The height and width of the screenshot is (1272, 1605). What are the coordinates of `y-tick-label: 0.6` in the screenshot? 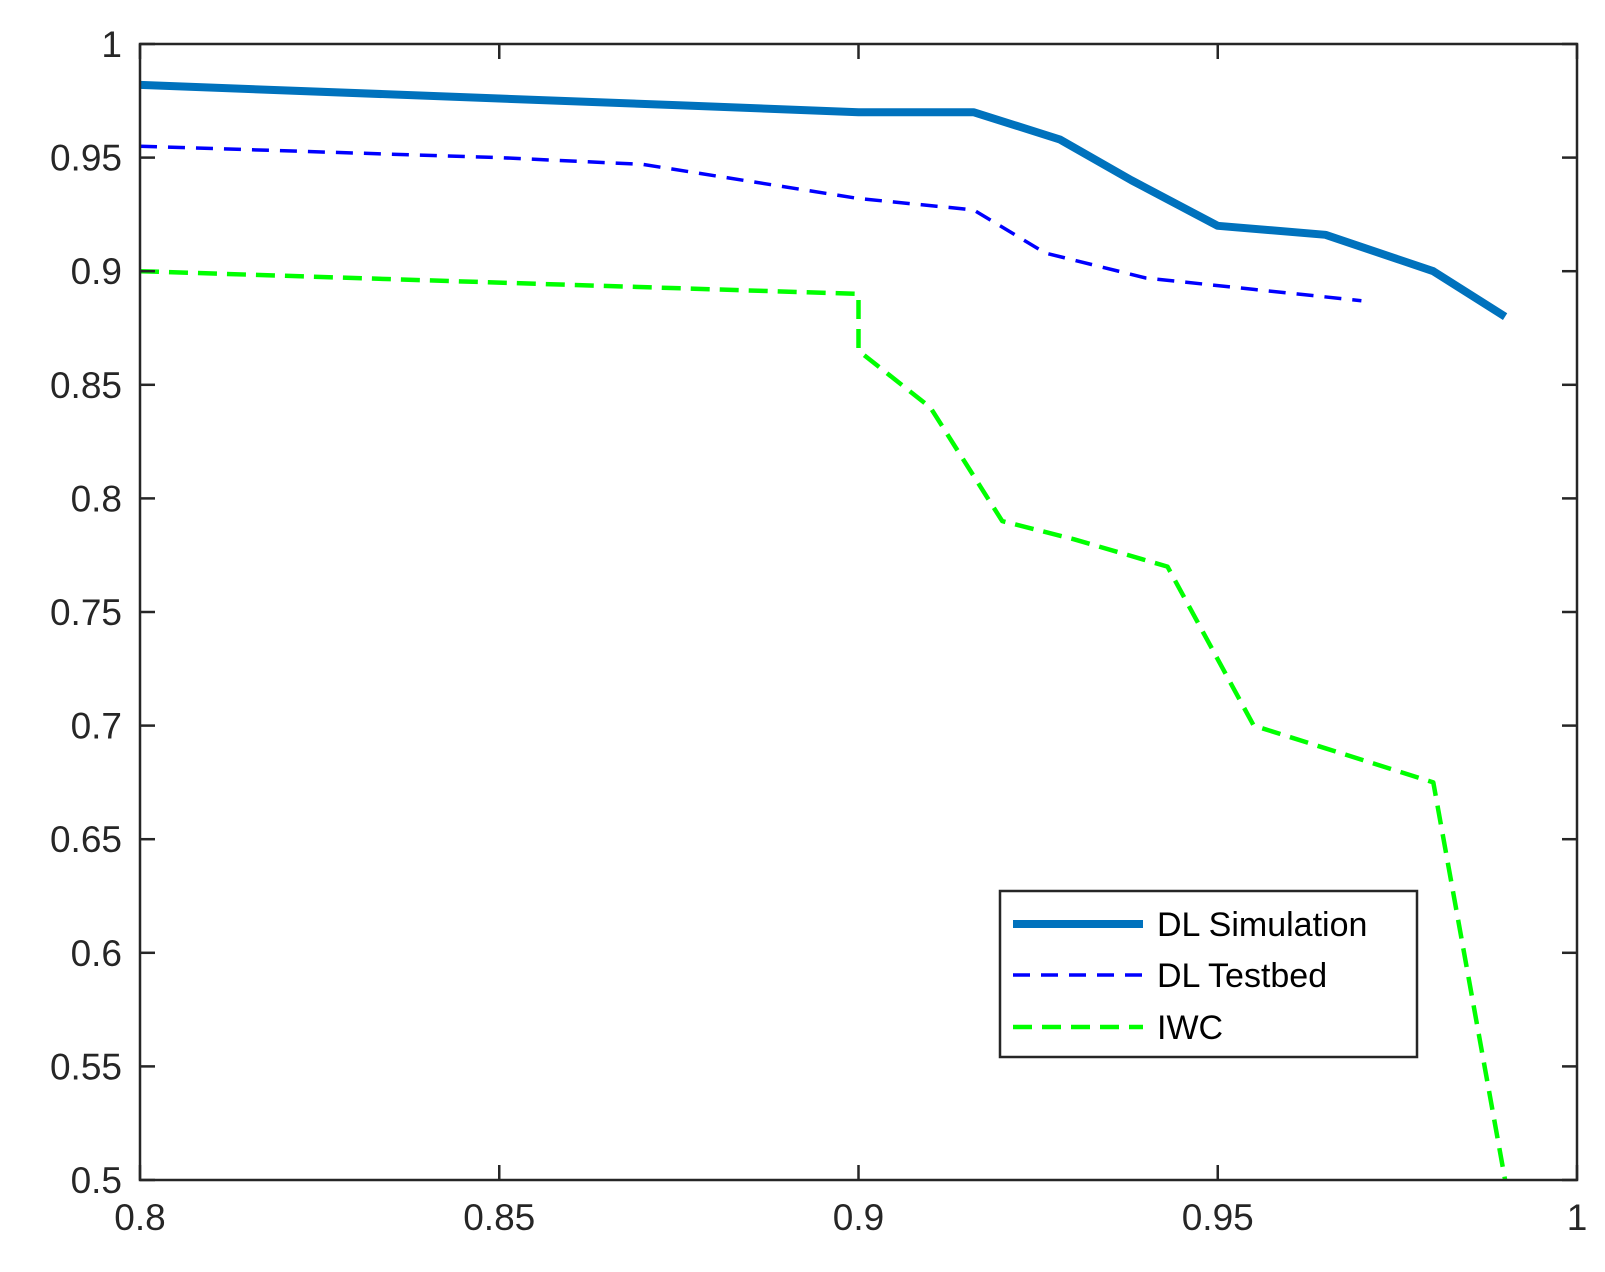 It's located at (96, 953).